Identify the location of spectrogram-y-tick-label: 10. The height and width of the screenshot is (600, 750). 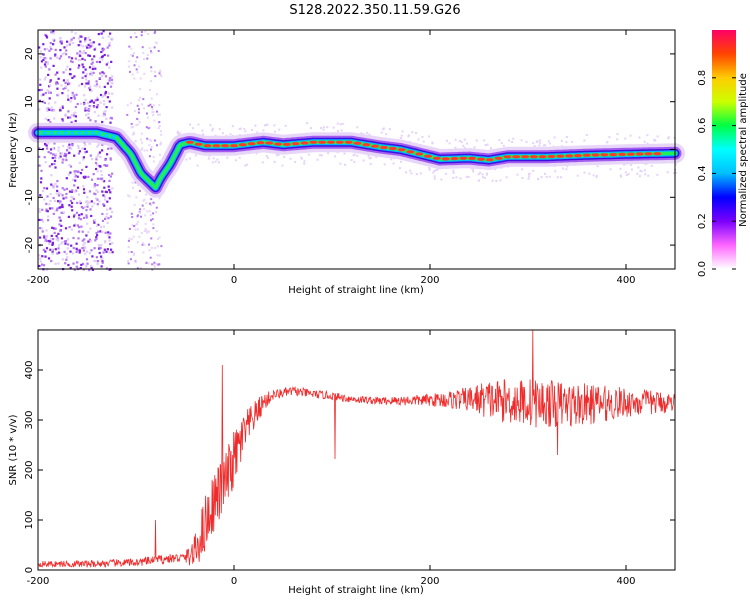
(29, 101).